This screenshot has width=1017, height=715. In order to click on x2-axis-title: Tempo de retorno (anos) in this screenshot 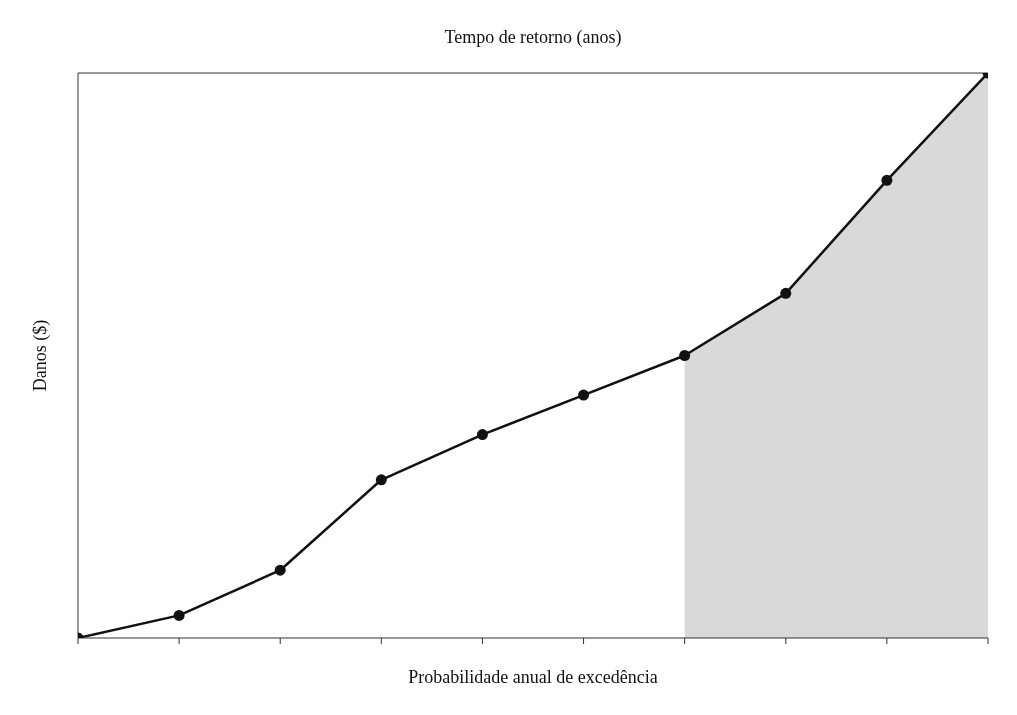, I will do `click(533, 37)`.